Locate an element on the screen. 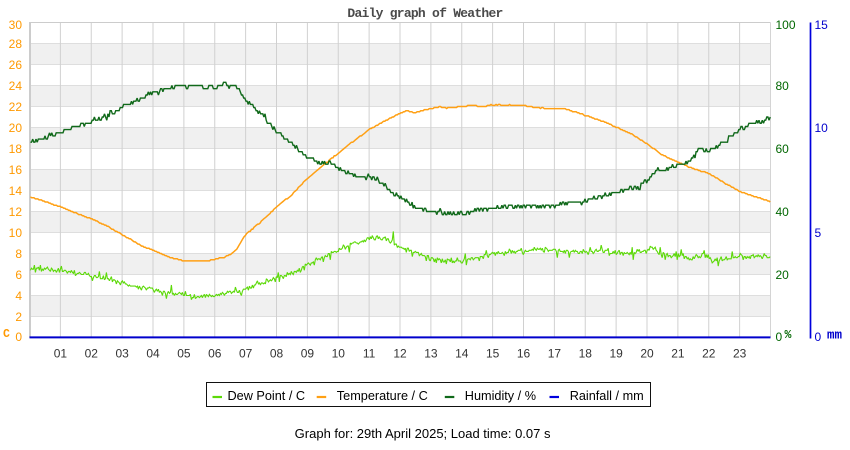  svg-text: 03 is located at coordinates (122, 354).